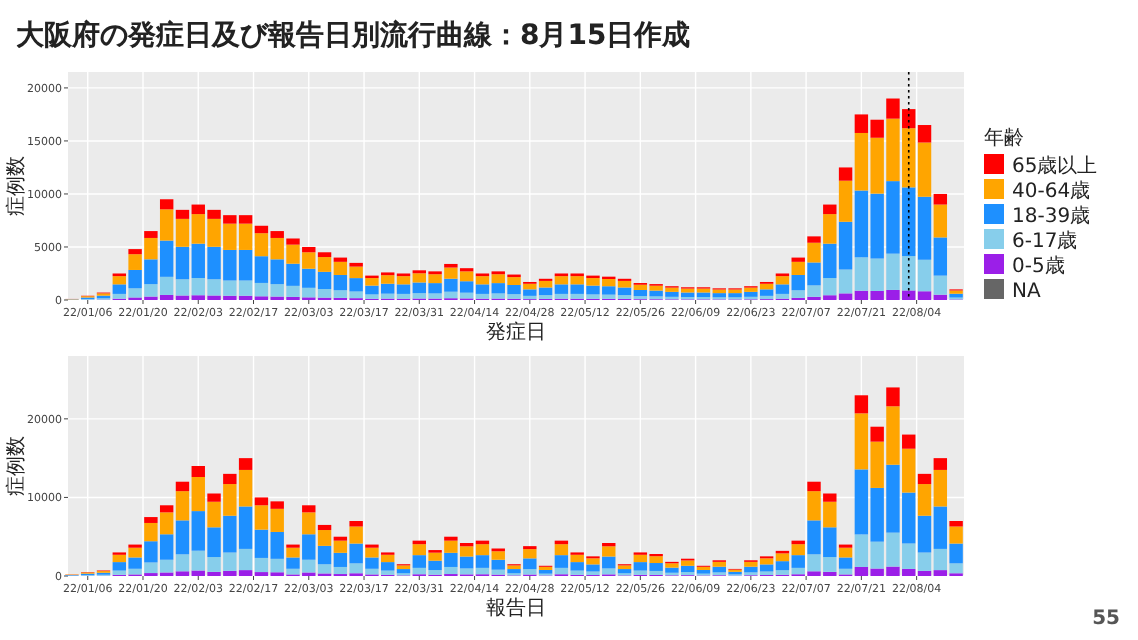 This screenshot has height=640, width=1138. Describe the element at coordinates (1038, 266) in the screenshot. I see `legend-label: 0-5歳` at that location.